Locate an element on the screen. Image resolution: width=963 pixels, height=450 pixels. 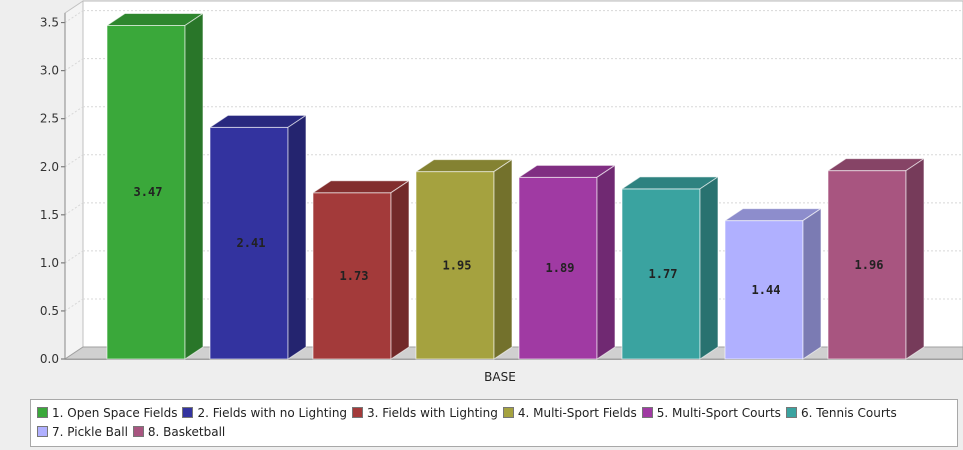
bar-value-label: 1.44 is located at coordinates (766, 290).